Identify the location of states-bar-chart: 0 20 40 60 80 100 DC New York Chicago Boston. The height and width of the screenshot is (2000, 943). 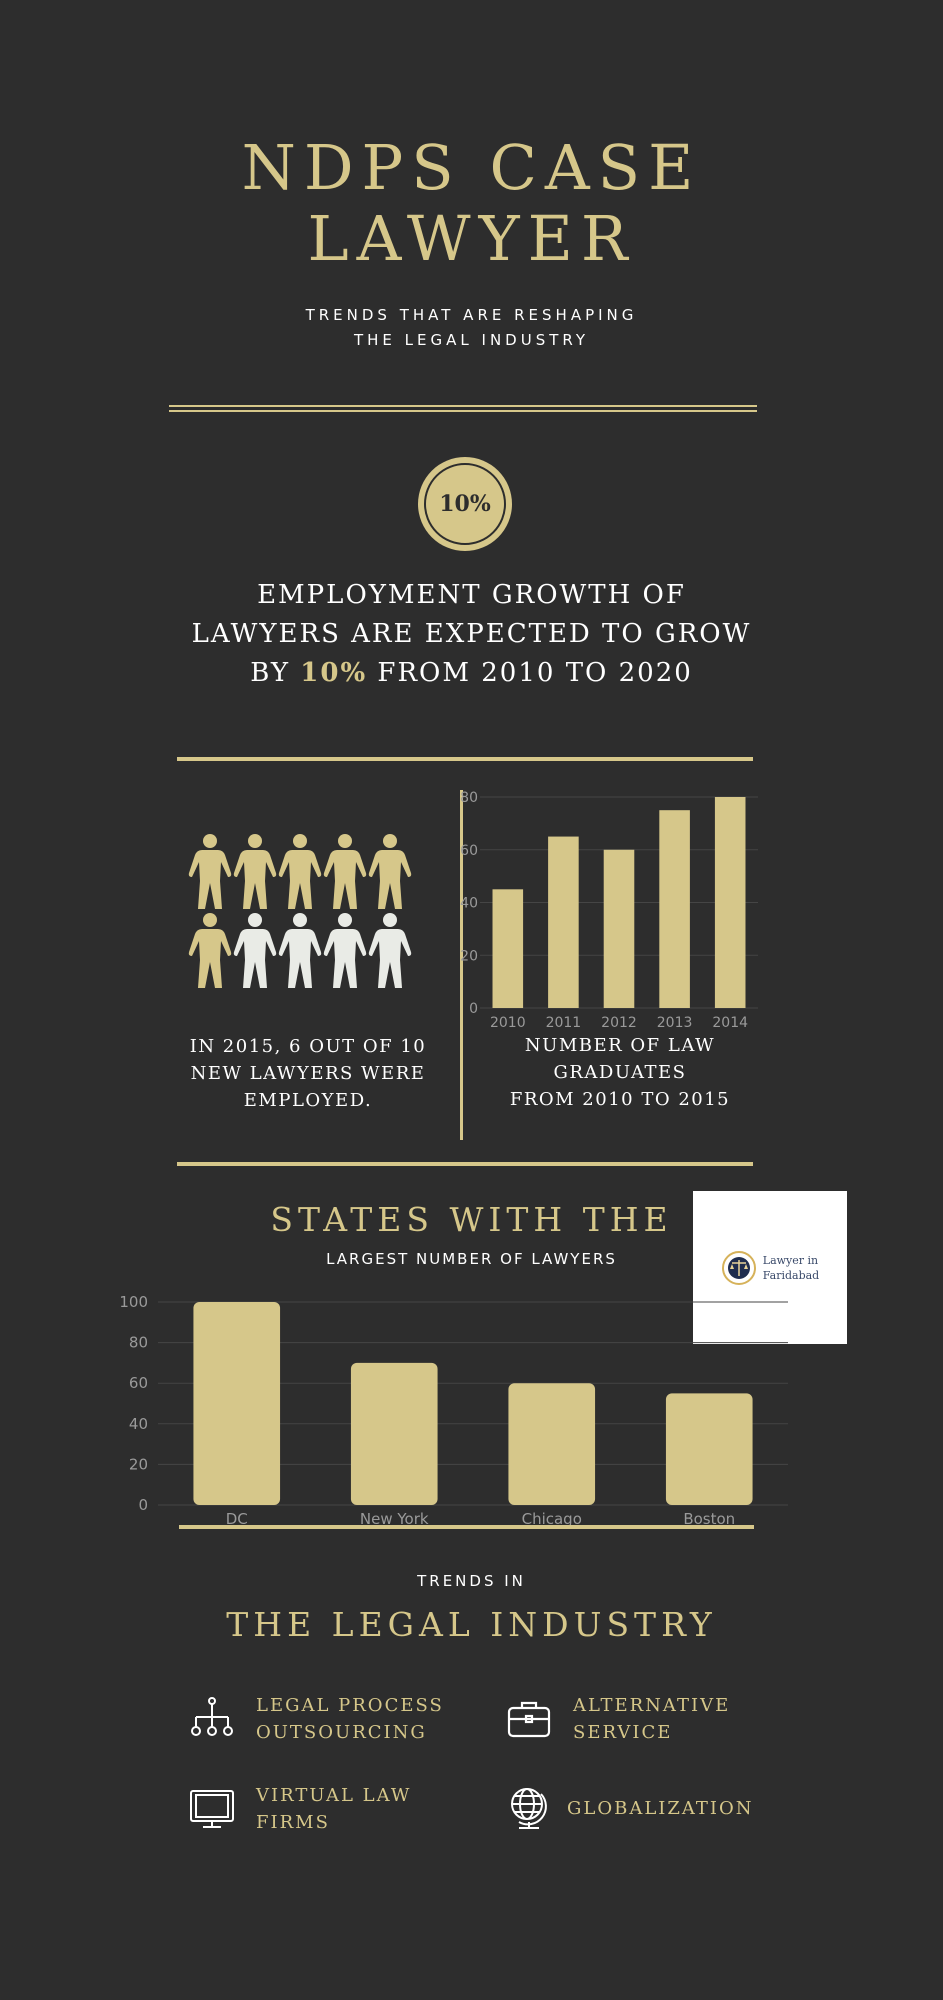
(453, 1409).